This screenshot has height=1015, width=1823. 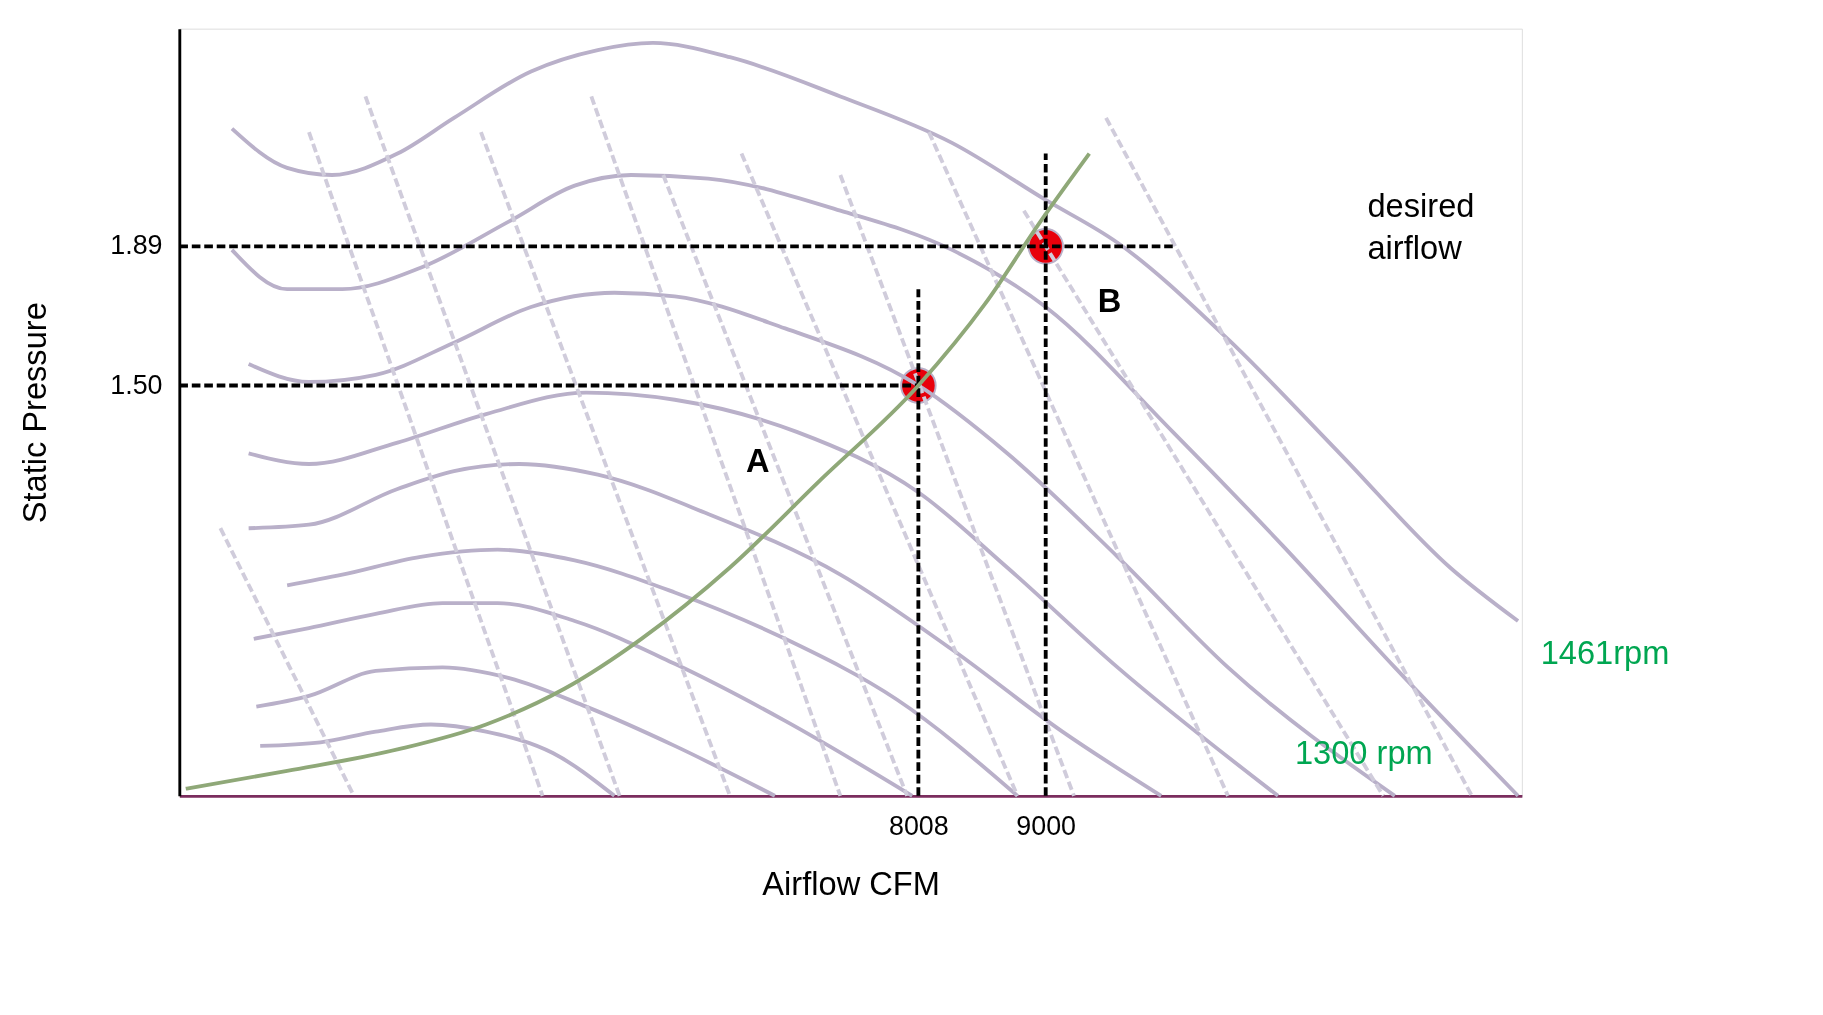 I want to click on annotation: A, so click(x=757, y=461).